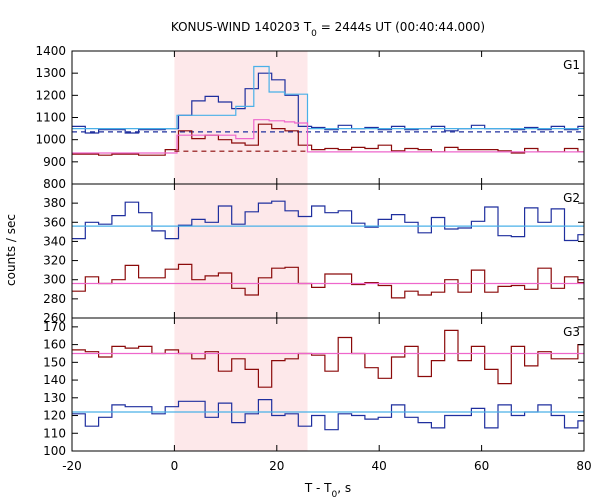 This screenshot has height=500, width=600. What do you see at coordinates (50, 73) in the screenshot?
I see `panel-g1-ytick-label: 1300` at bounding box center [50, 73].